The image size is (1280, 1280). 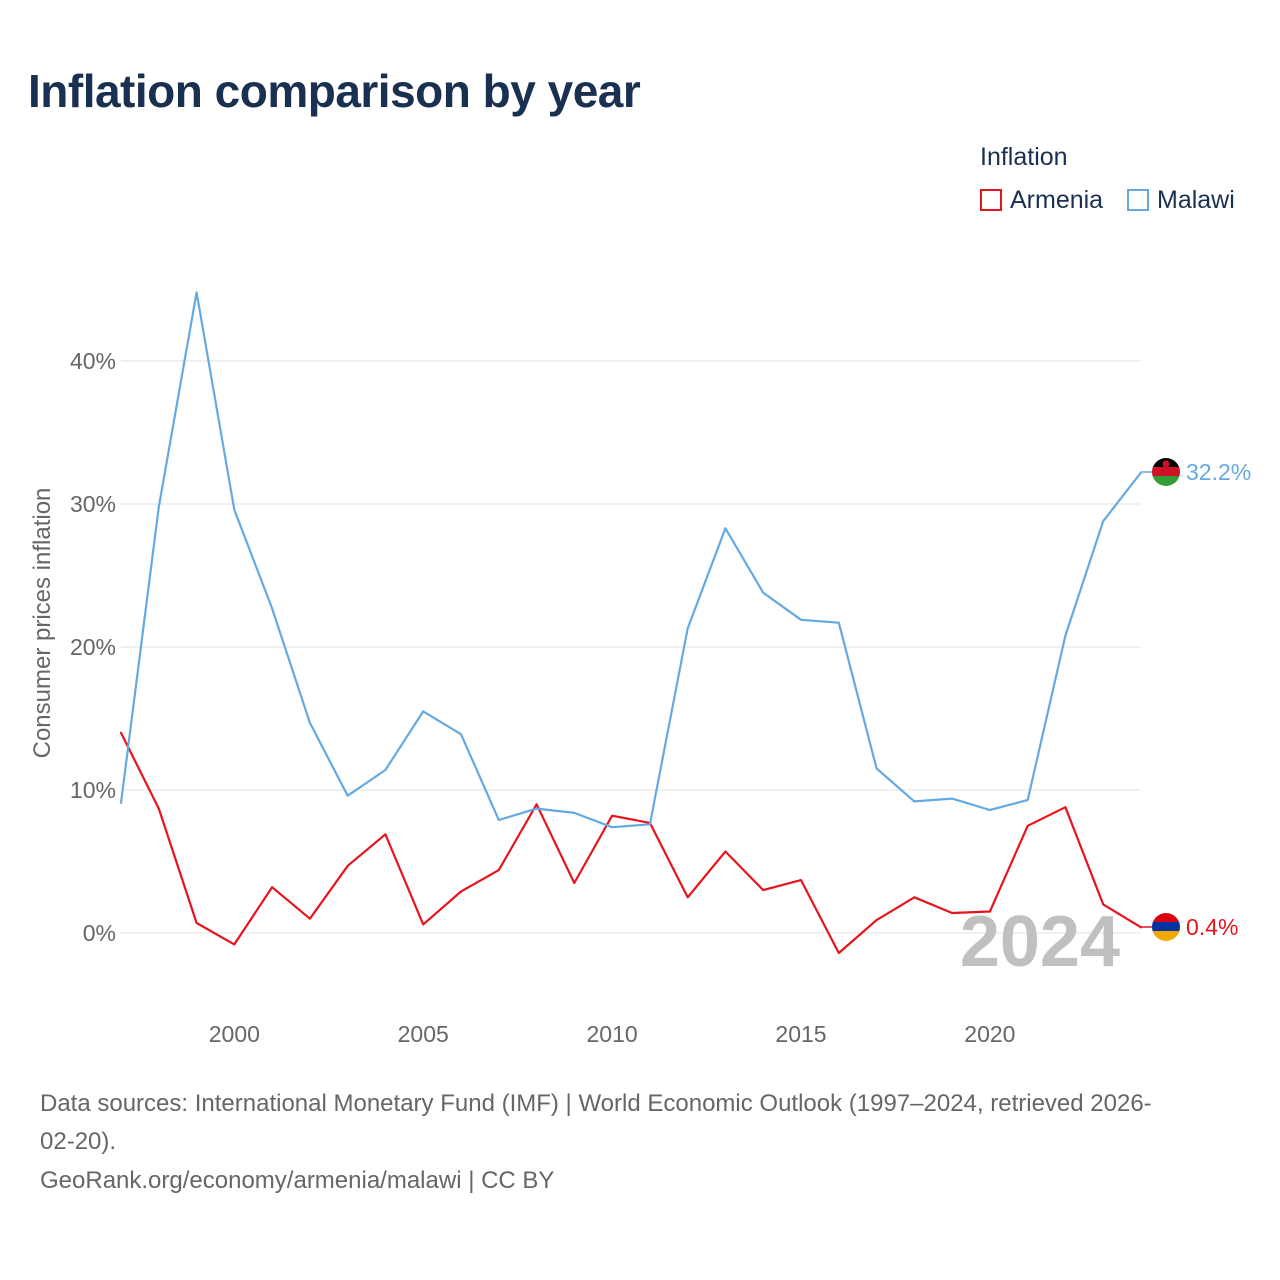 I want to click on legend-title: Inflation, so click(x=1024, y=157).